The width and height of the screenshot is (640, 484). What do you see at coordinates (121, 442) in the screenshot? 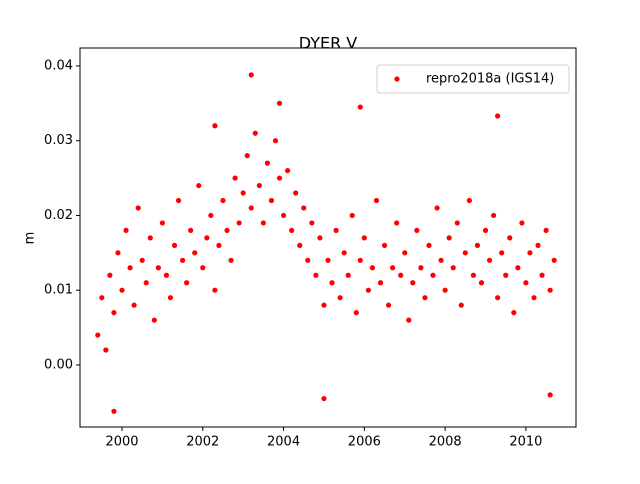
I see `x-tick-label: 2000` at bounding box center [121, 442].